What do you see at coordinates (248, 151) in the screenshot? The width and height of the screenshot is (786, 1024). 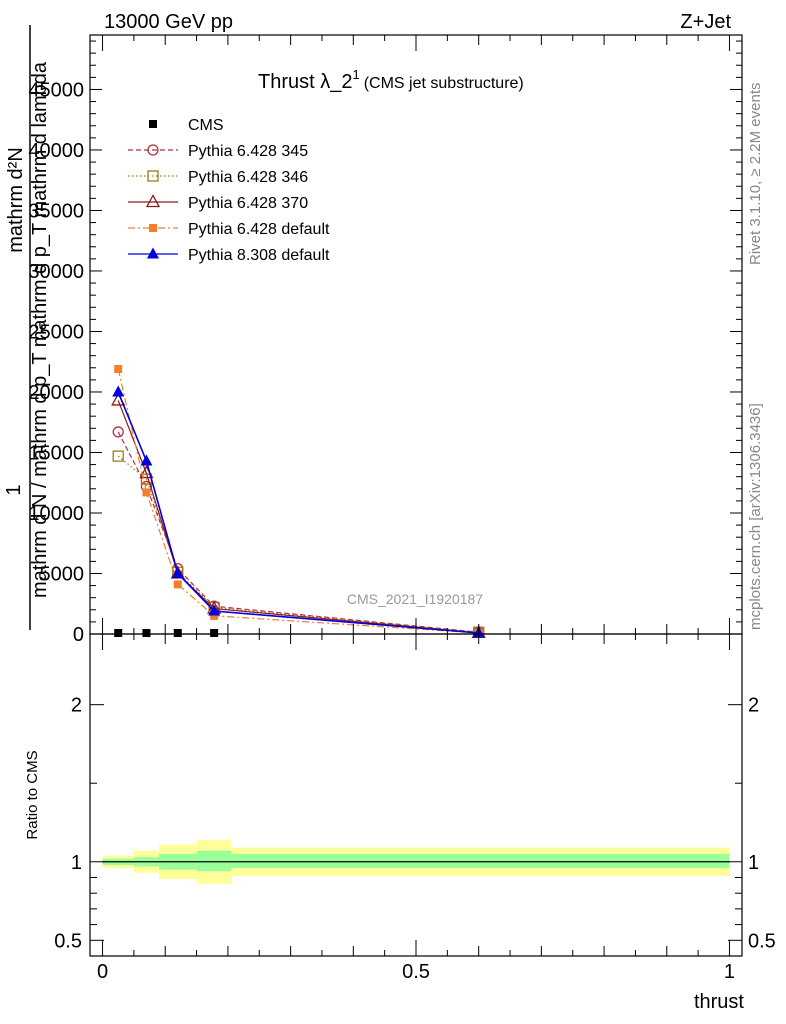 I see `legend-label-p345: Pythia 6.428 345` at bounding box center [248, 151].